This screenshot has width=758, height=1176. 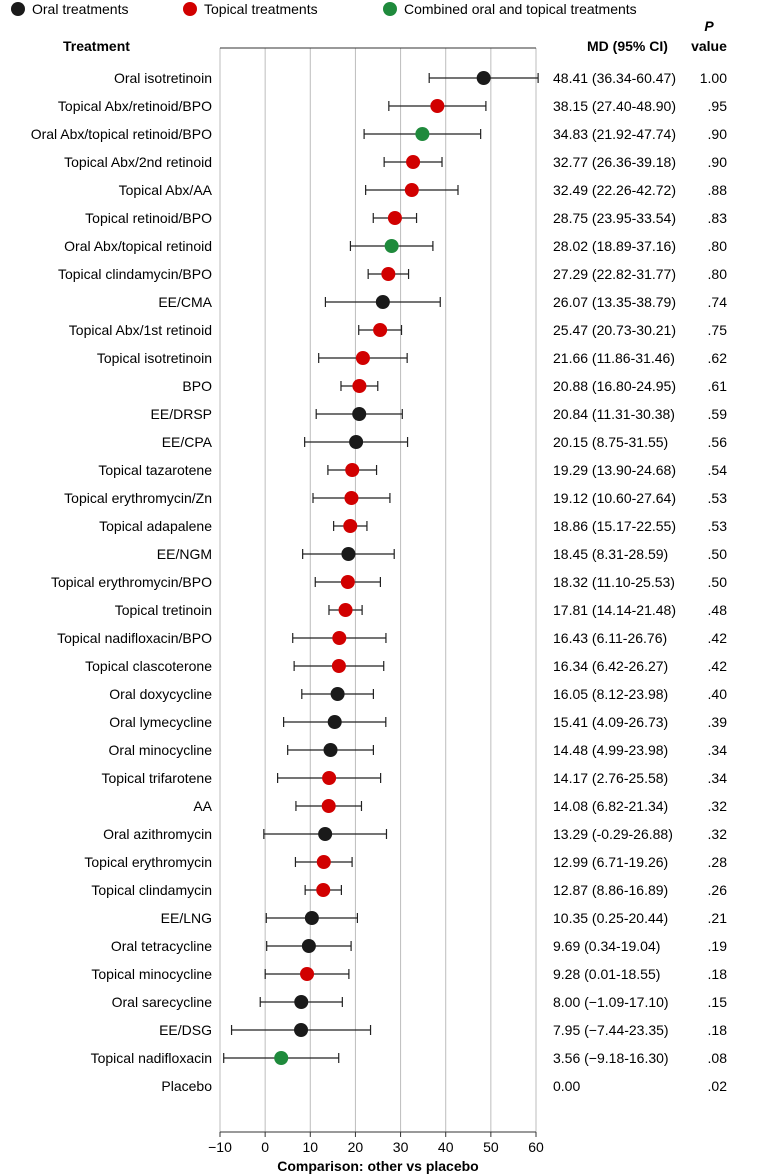 I want to click on md-ci-value: 12.87 (8.86-16.89), so click(x=610, y=890).